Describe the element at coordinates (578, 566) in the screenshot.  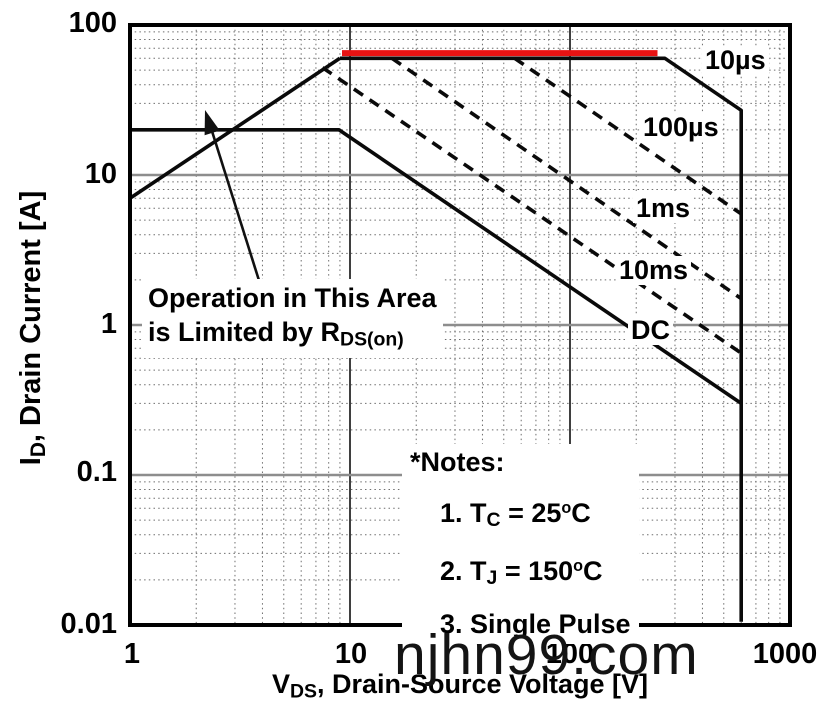
I see `note-2-sup: o` at that location.